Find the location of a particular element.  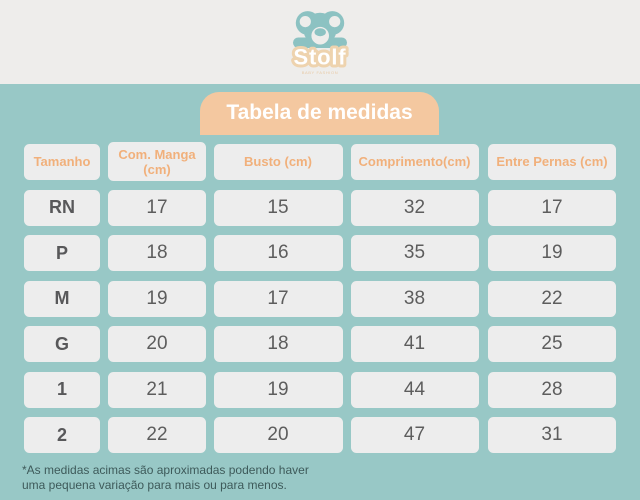

svg-text: Stolf is located at coordinates (320, 57).